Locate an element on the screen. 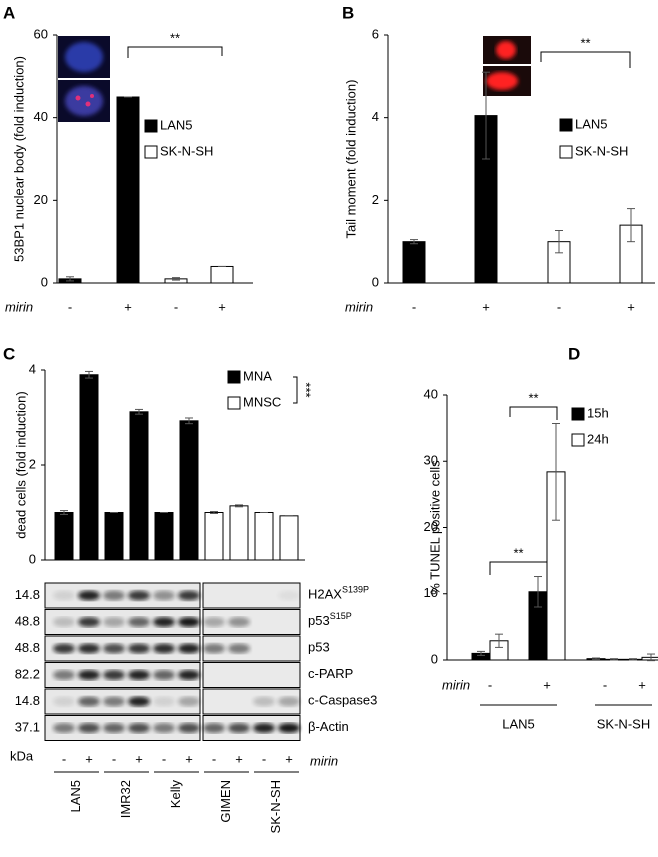  y-axis-label: % TUNEL positive cells is located at coordinates (434, 527).